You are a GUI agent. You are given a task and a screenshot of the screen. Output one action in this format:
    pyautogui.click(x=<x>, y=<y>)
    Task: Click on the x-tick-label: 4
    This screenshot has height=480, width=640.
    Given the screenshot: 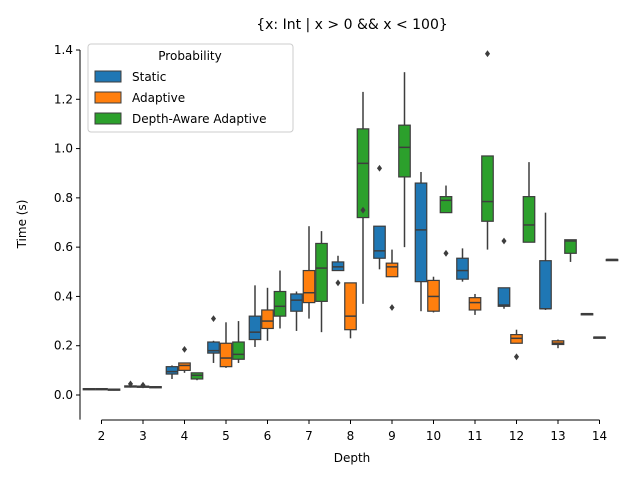 What is the action you would take?
    pyautogui.click(x=185, y=436)
    